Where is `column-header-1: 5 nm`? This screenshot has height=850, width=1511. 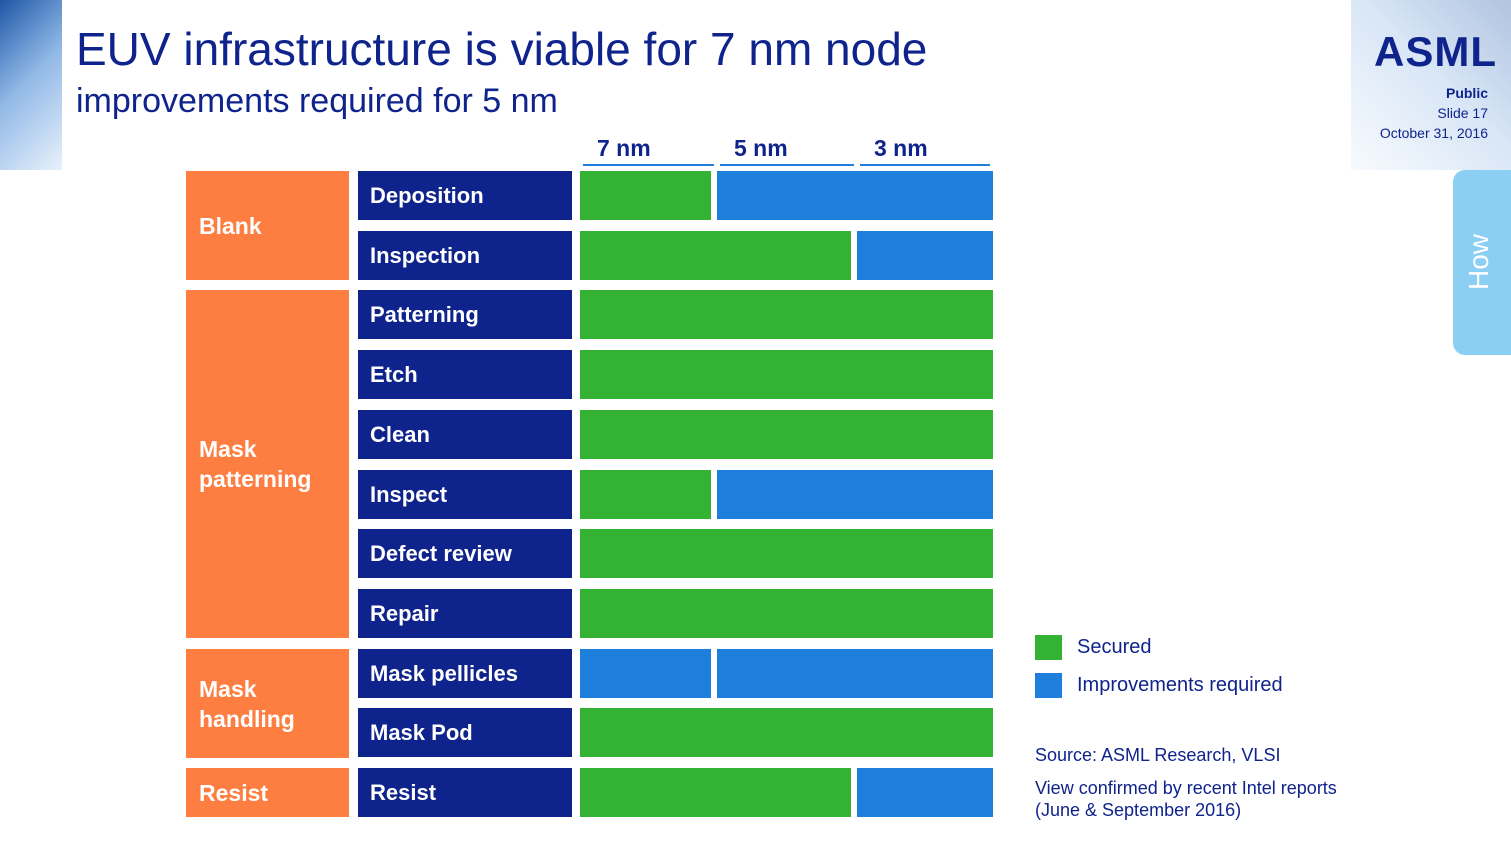 column-header-1: 5 nm is located at coordinates (761, 148).